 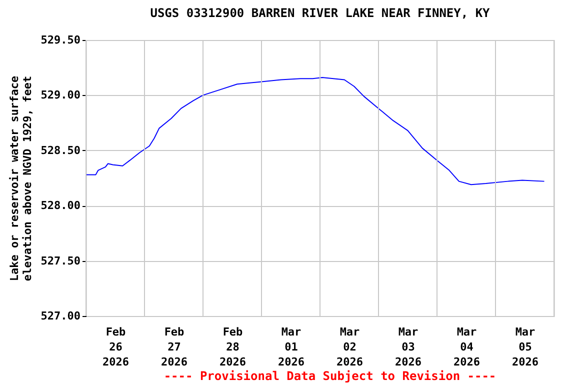 What do you see at coordinates (21, 178) in the screenshot?
I see `y-axis-title: Lake or reservoir water surface elevation above NGVD 1929, feet` at bounding box center [21, 178].